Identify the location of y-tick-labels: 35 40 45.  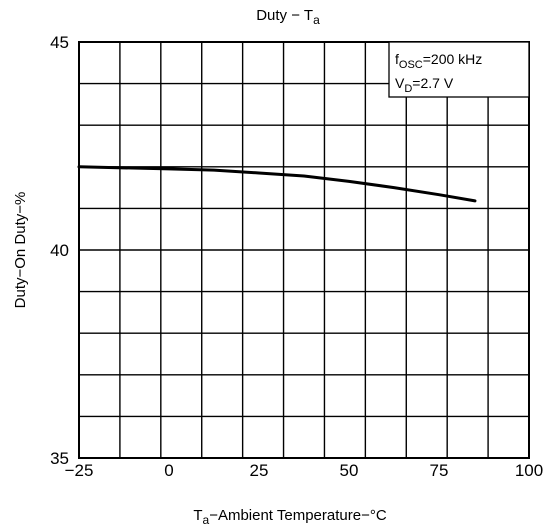
(59, 250).